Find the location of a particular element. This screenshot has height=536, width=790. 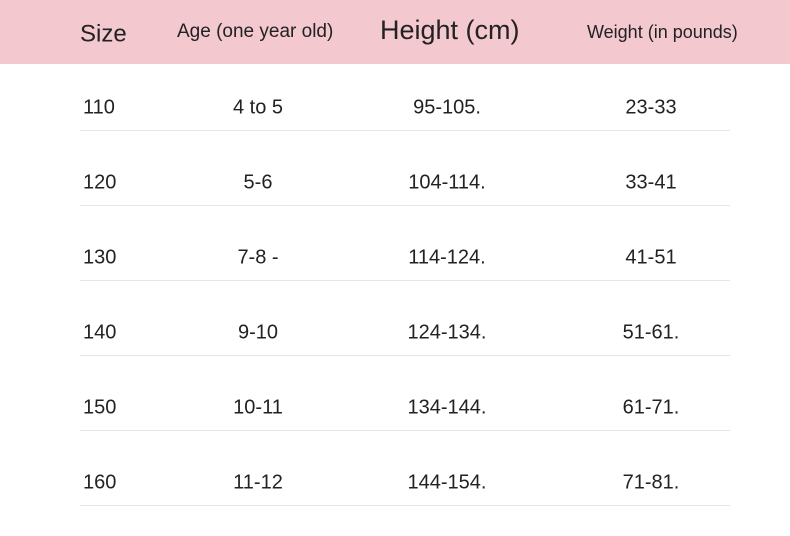

table-cell: 11-12 is located at coordinates (258, 482).